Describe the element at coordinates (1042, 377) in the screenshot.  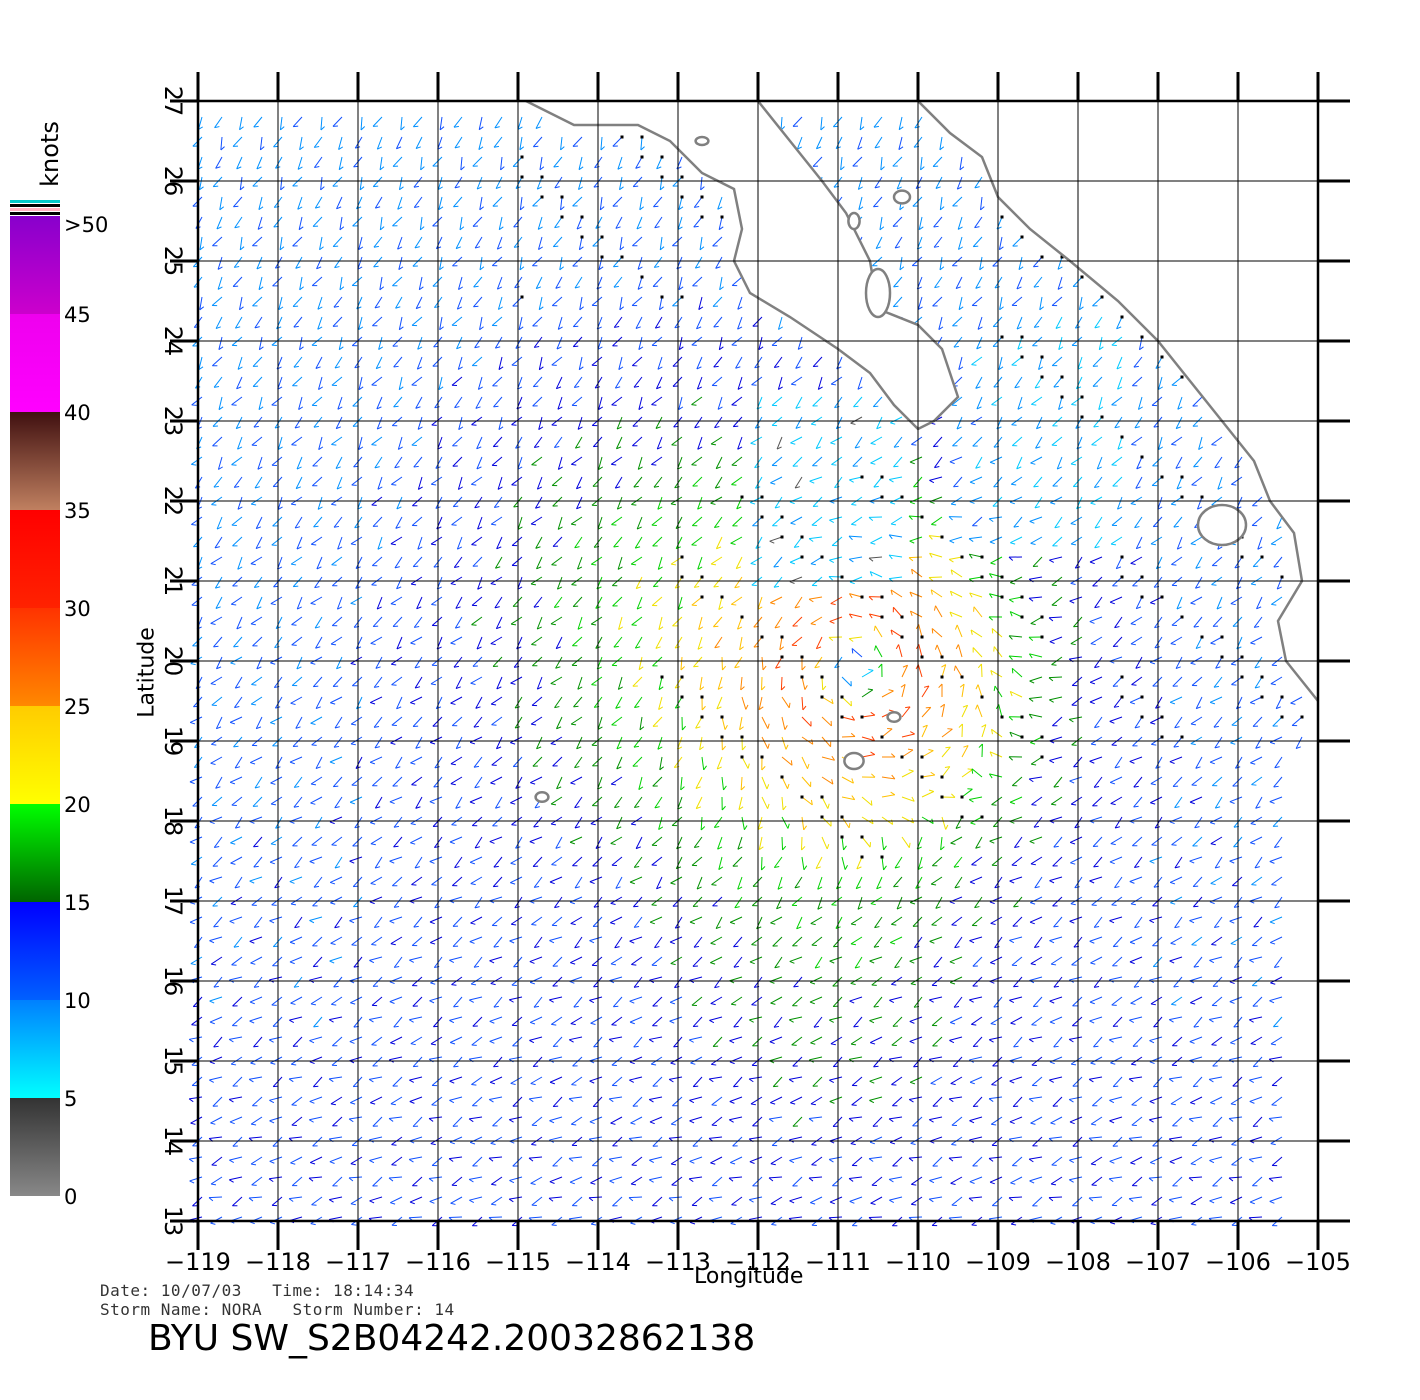
I see `rain-flag-marker` at that location.